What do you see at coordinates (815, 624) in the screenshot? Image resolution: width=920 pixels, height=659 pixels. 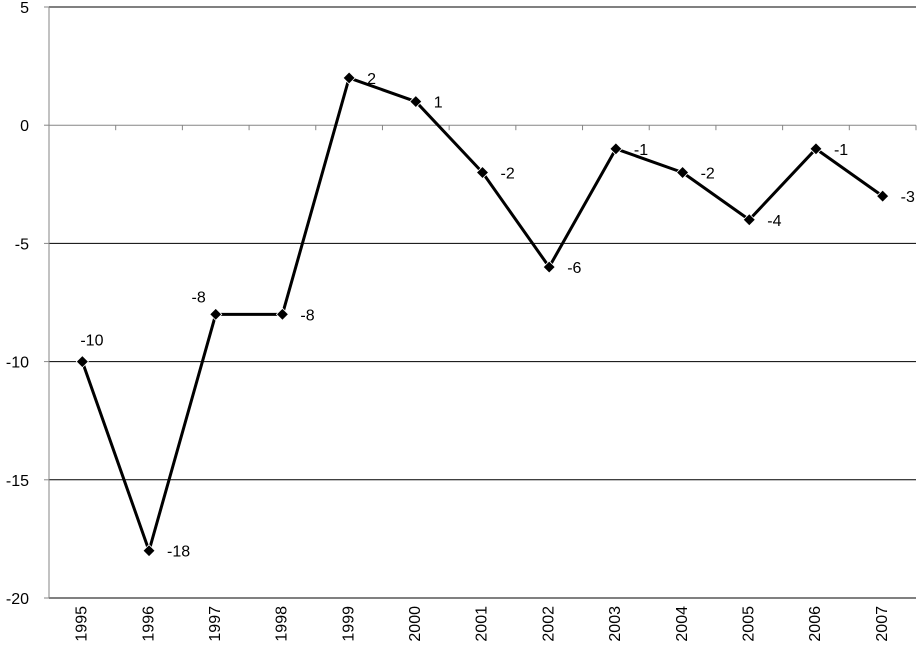 I see `x-tick-label: 2006` at bounding box center [815, 624].